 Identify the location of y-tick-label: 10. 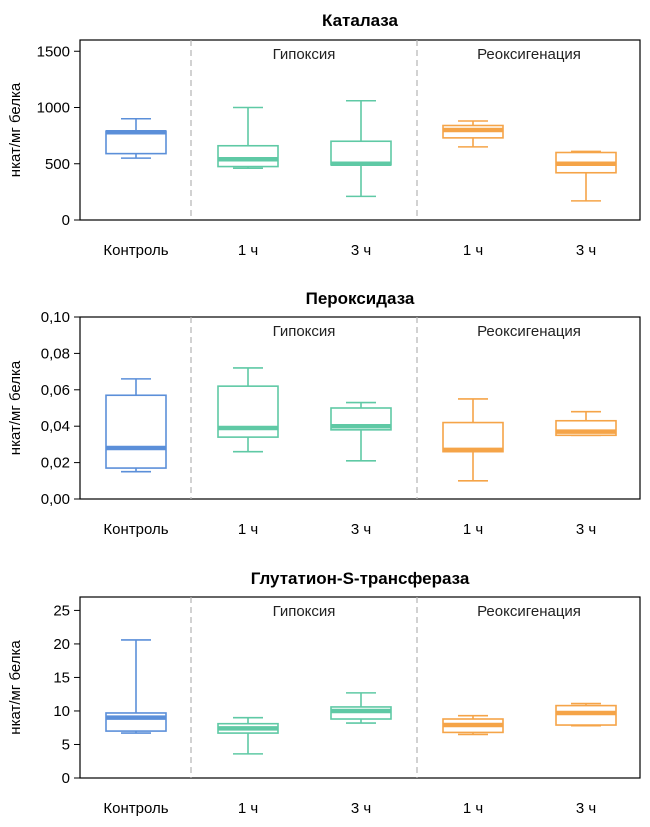
(61, 711).